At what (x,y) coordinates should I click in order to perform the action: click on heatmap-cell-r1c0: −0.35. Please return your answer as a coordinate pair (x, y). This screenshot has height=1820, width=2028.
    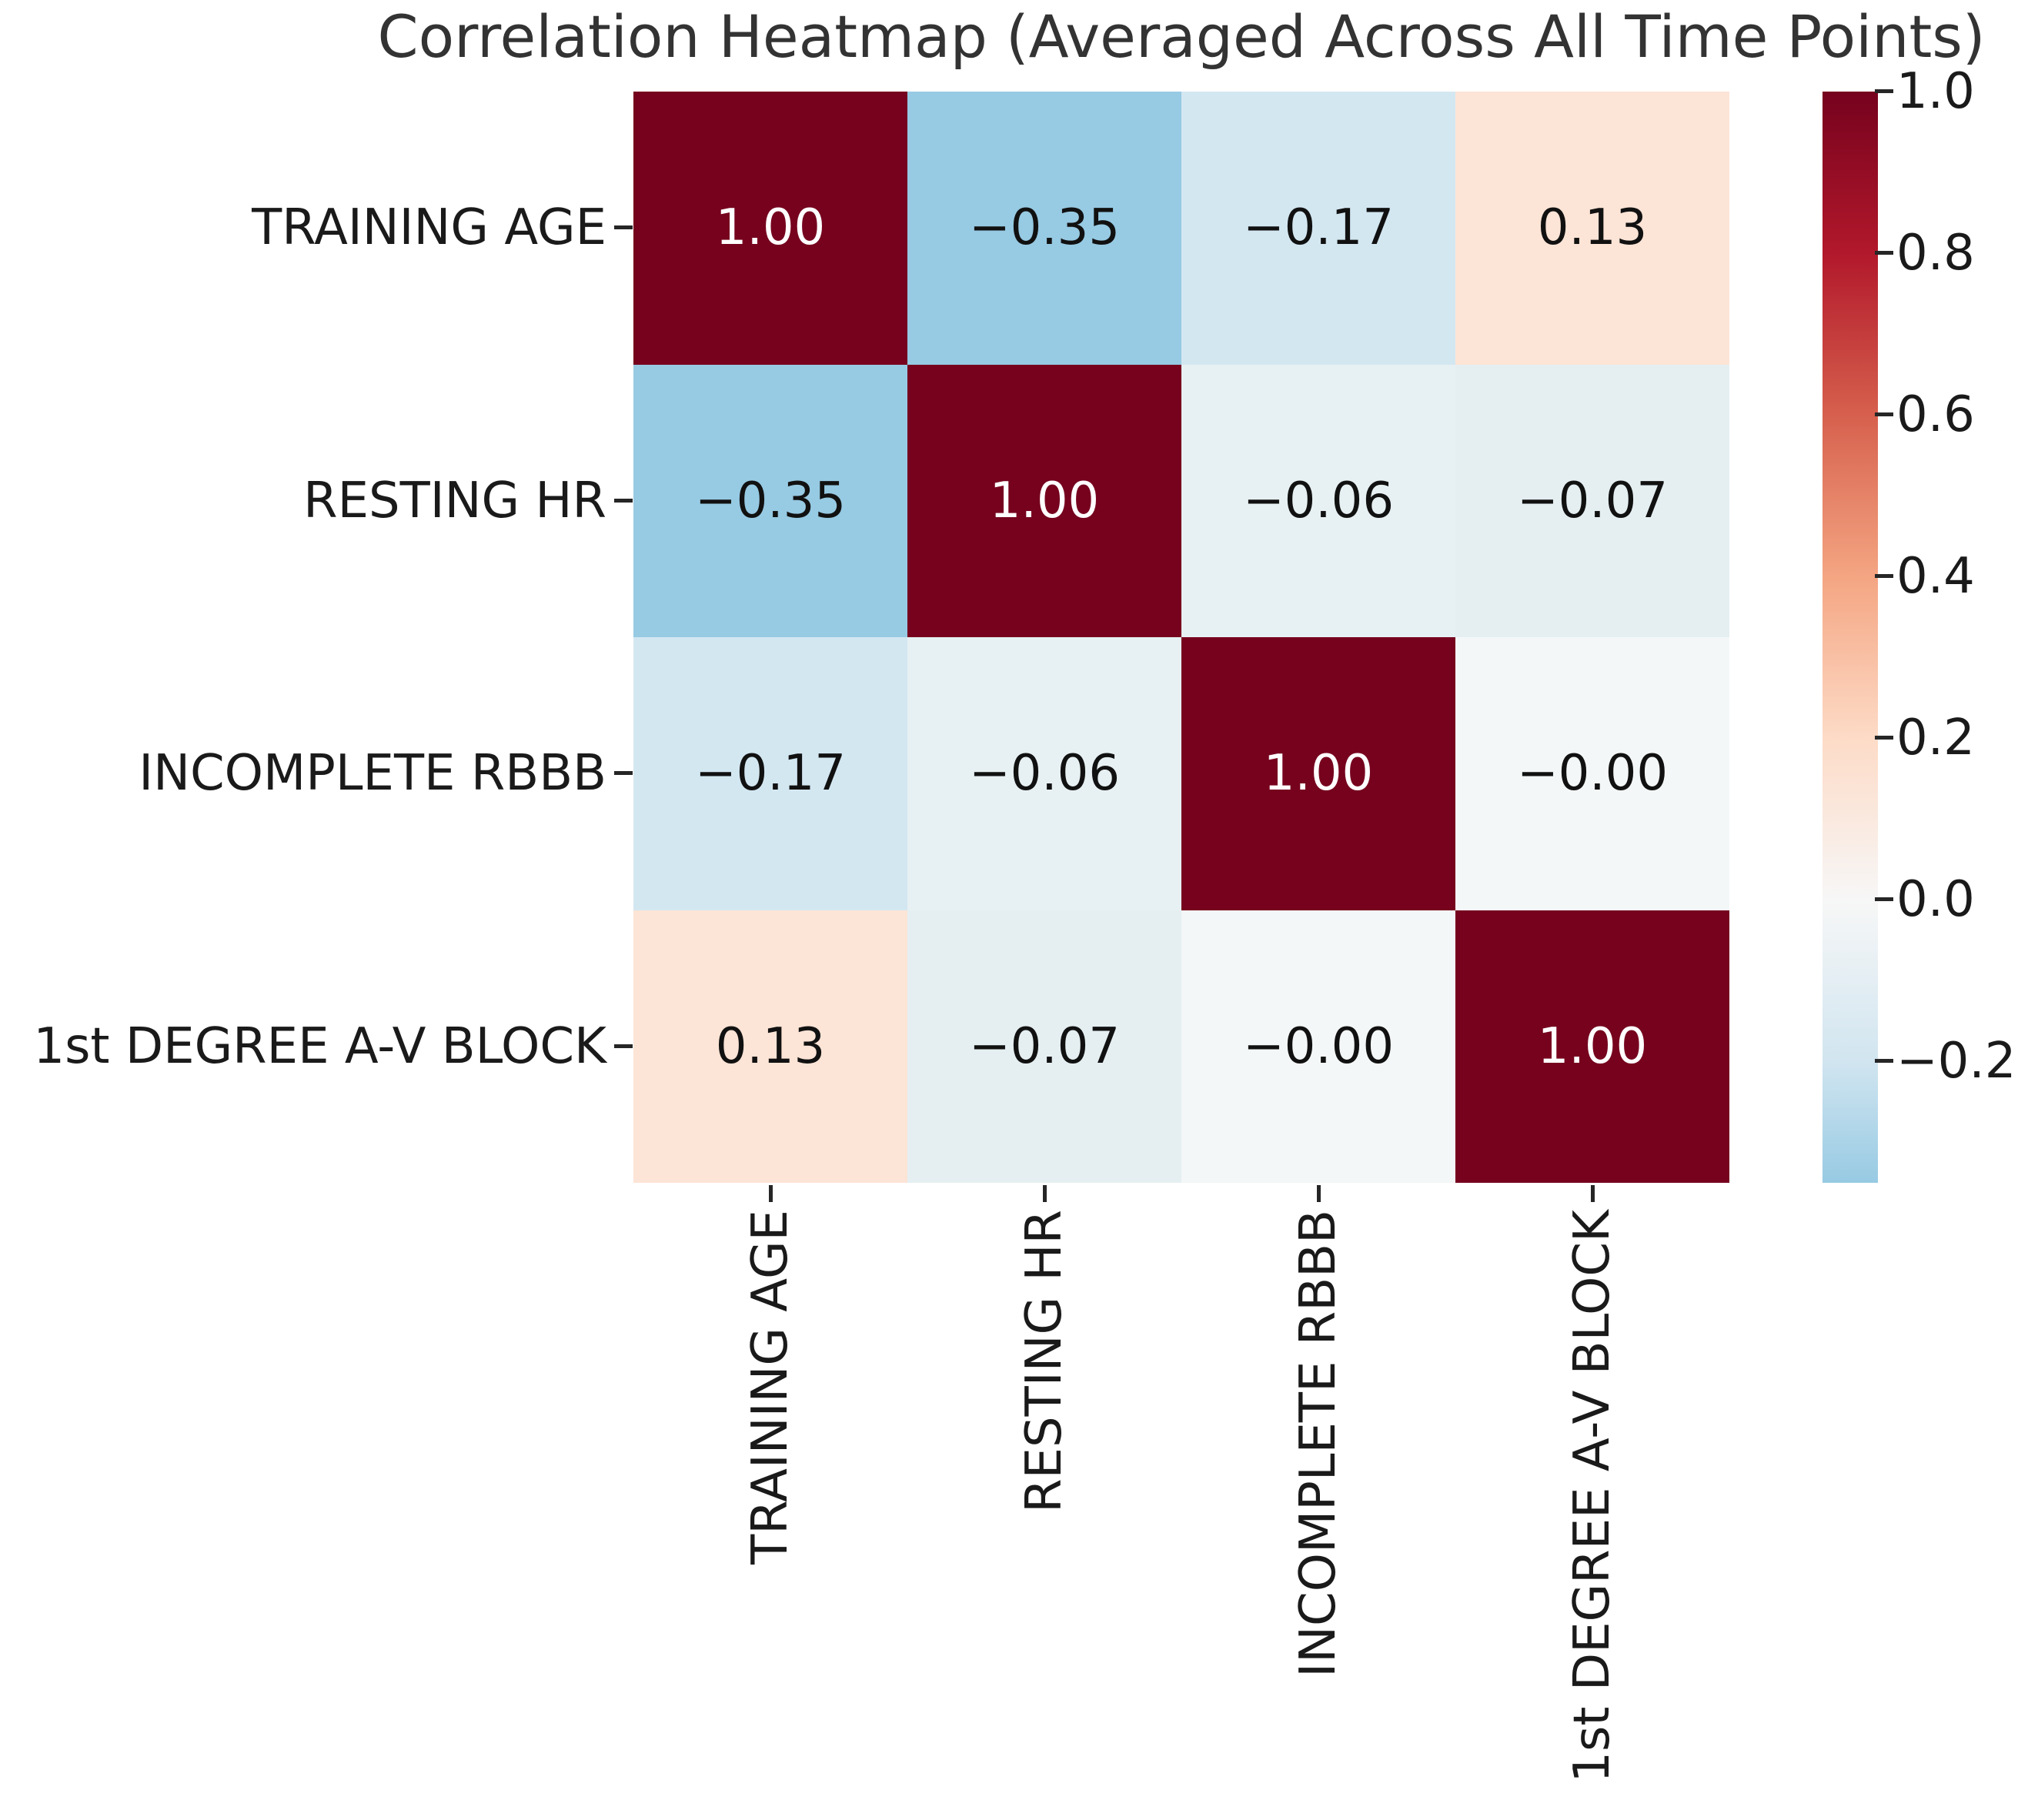
    Looking at the image, I should click on (770, 501).